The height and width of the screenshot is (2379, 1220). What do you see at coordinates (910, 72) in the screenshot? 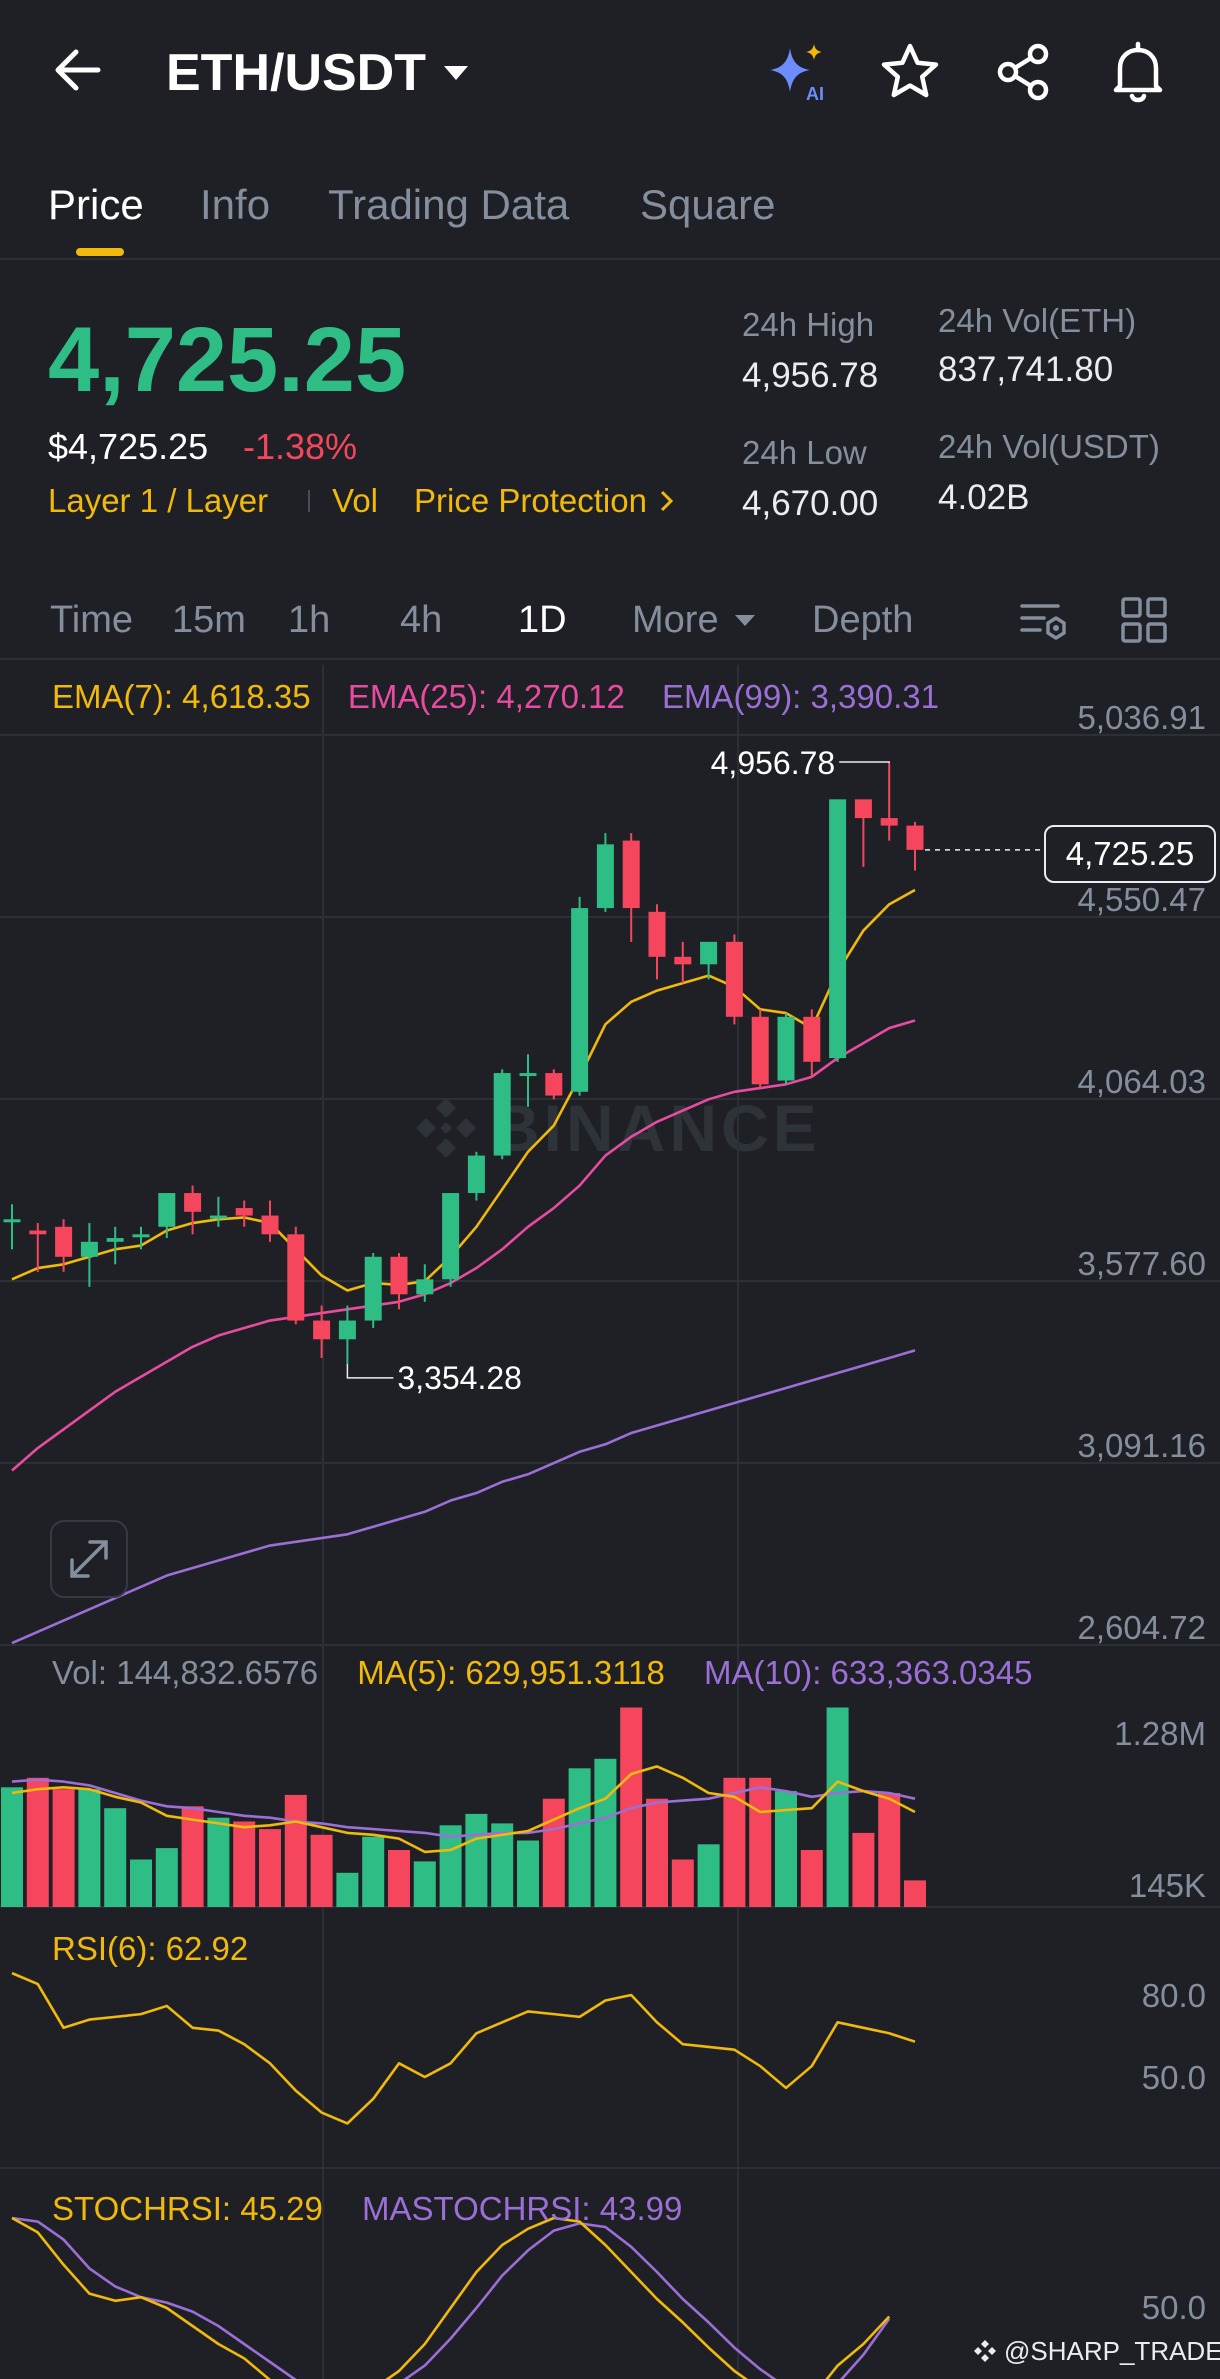
I see `star-icon` at bounding box center [910, 72].